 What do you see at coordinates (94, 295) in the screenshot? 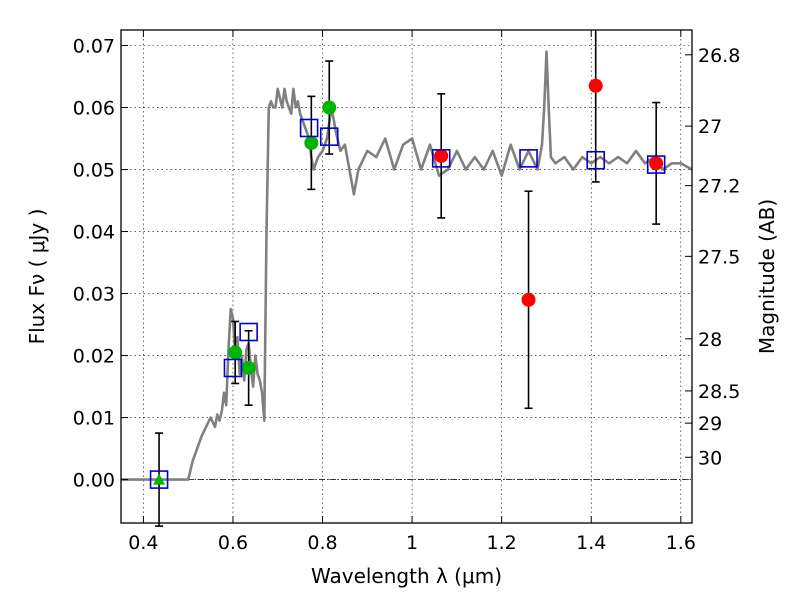
I see `y-tick-label: 0.03` at bounding box center [94, 295].